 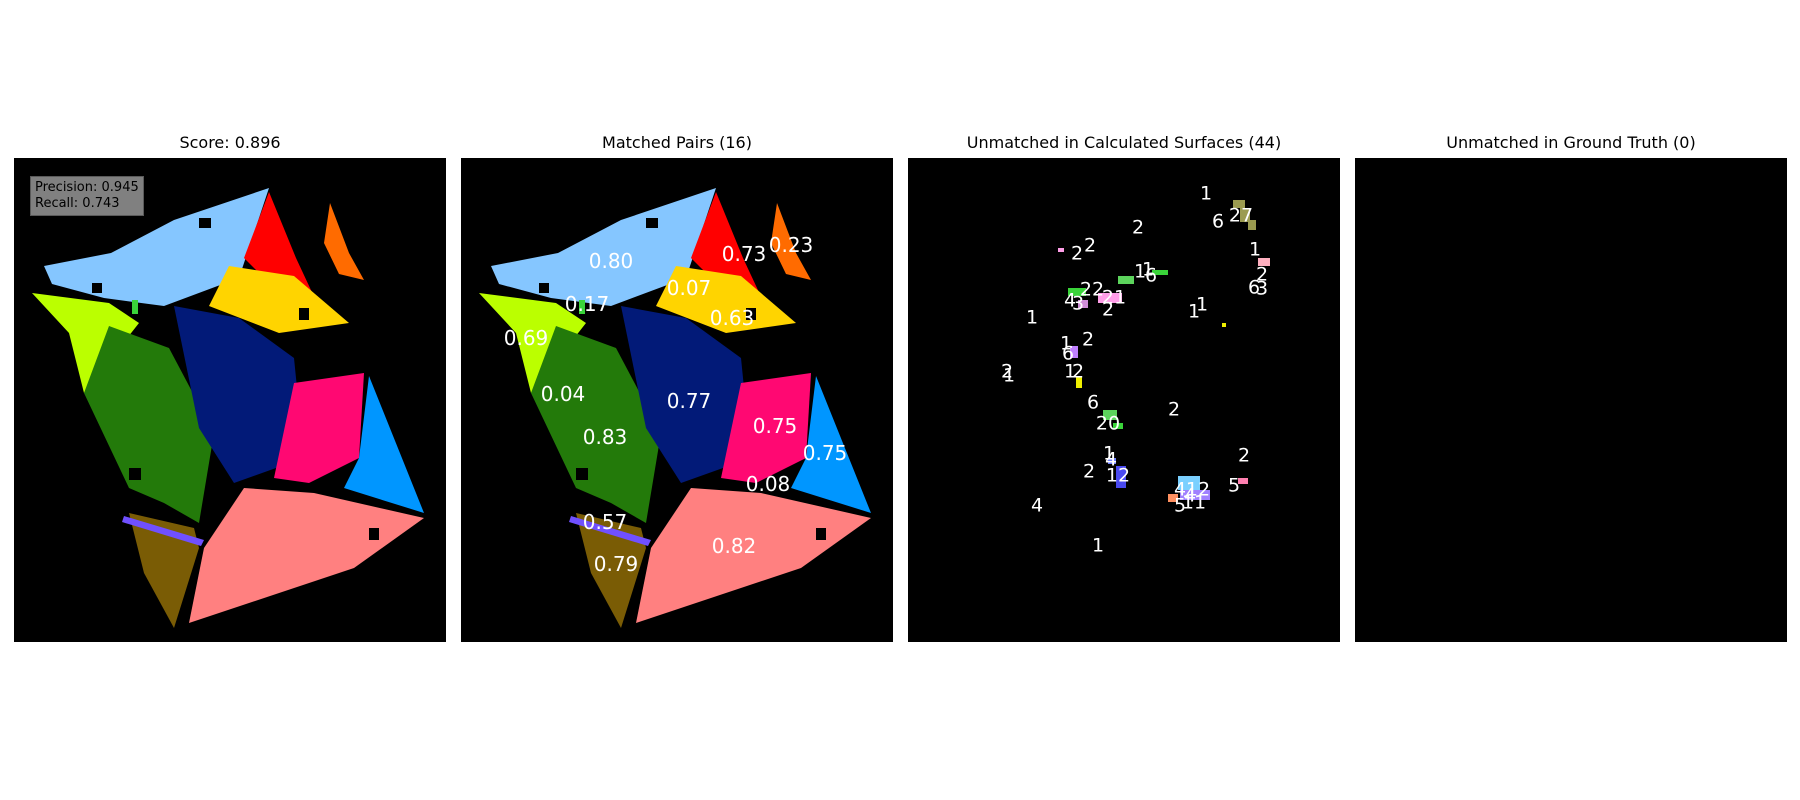 I want to click on panel-title-score: Score: 0.896, so click(x=230, y=142).